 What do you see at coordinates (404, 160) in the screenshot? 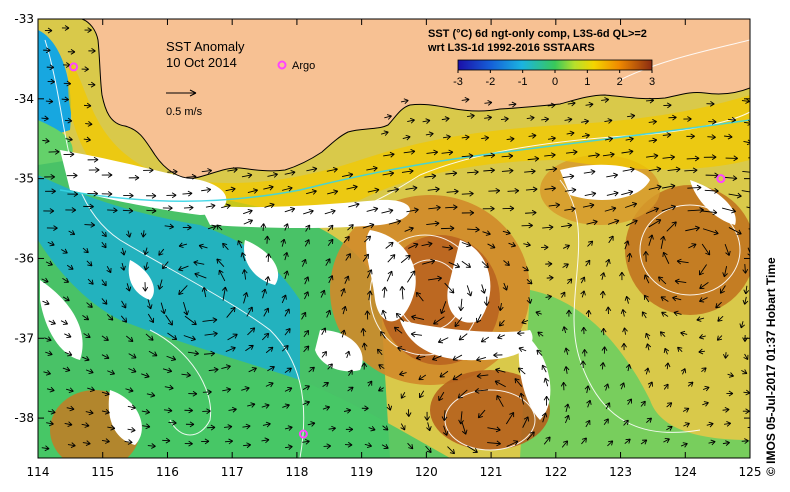
I see `current-contour` at bounding box center [404, 160].